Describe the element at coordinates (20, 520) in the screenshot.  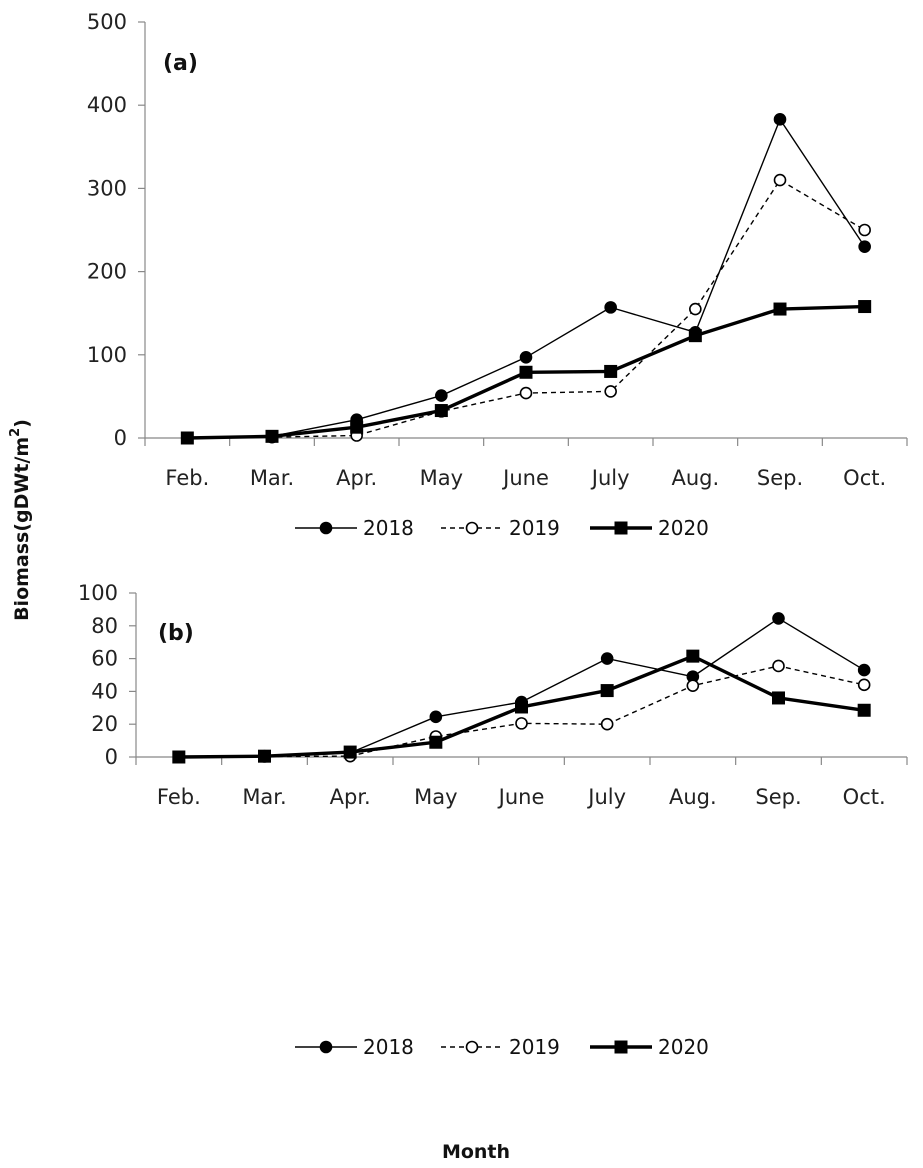
I see `y-axis-title: Biomass(gDWt/m2)` at that location.